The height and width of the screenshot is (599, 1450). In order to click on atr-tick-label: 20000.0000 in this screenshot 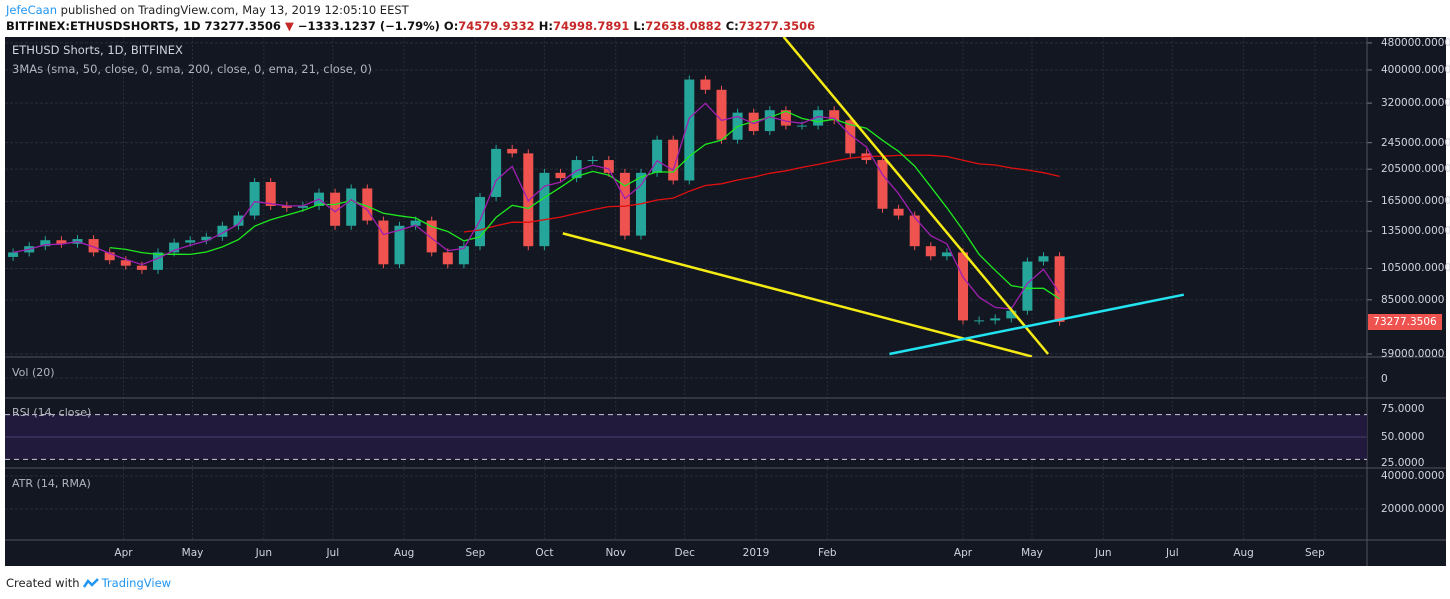, I will do `click(1413, 509)`.